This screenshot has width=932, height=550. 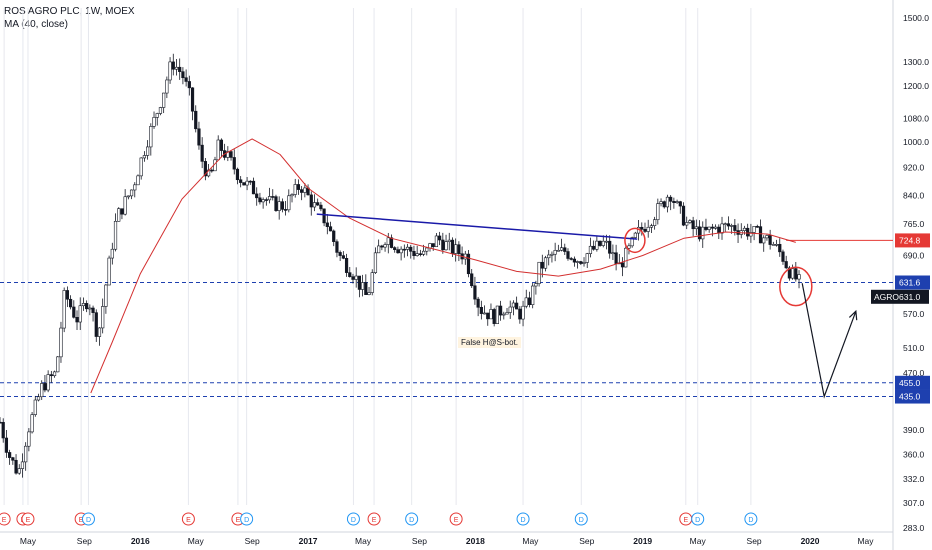 What do you see at coordinates (477, 226) in the screenshot?
I see `neckline-trendline` at bounding box center [477, 226].